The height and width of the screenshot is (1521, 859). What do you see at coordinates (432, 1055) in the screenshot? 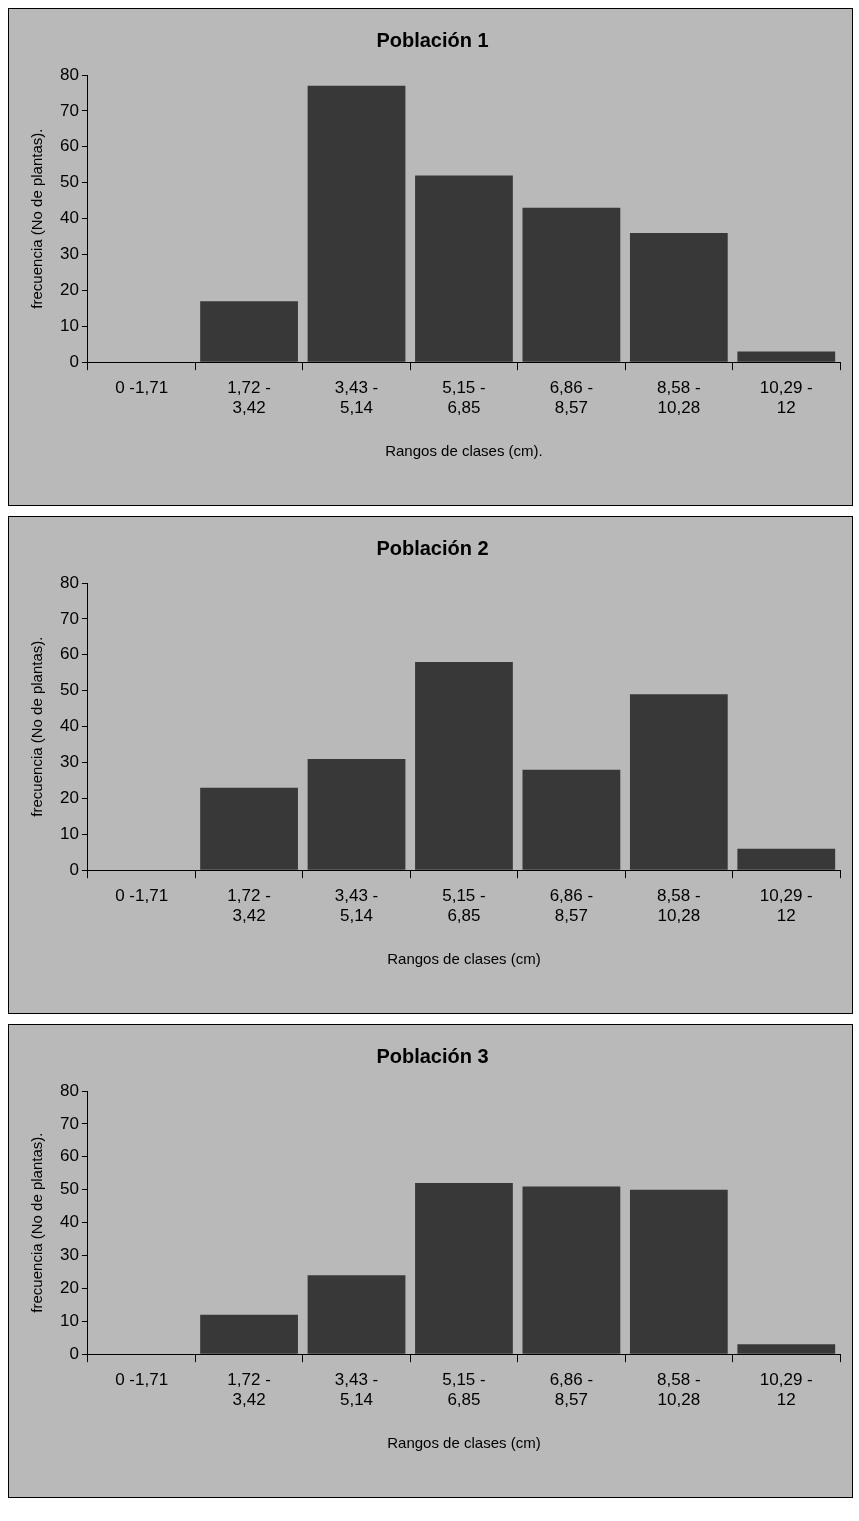
I see `chart-title: Población 3` at bounding box center [432, 1055].